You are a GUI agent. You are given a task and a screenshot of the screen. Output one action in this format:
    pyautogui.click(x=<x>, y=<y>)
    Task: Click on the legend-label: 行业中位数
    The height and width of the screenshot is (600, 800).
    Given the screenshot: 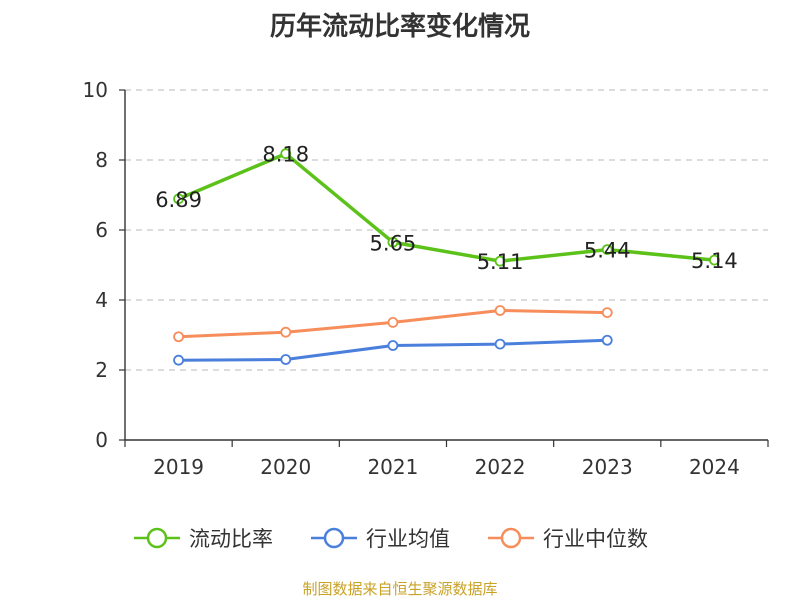 What is the action you would take?
    pyautogui.click(x=595, y=539)
    